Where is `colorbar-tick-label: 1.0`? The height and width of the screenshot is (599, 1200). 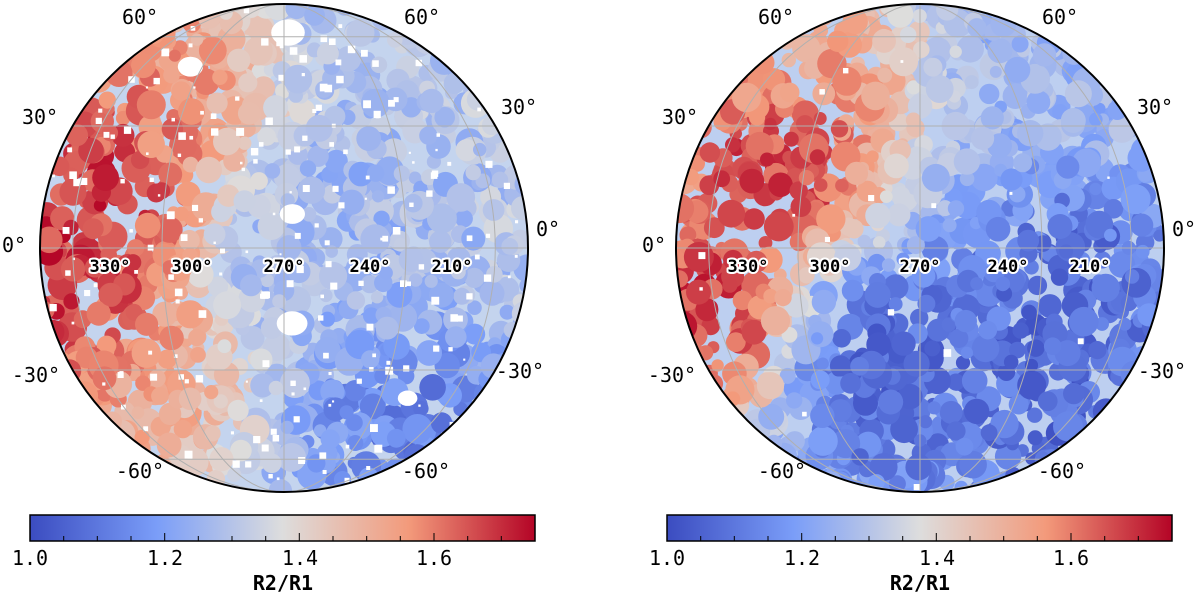 colorbar-tick-label: 1.0 is located at coordinates (30, 558).